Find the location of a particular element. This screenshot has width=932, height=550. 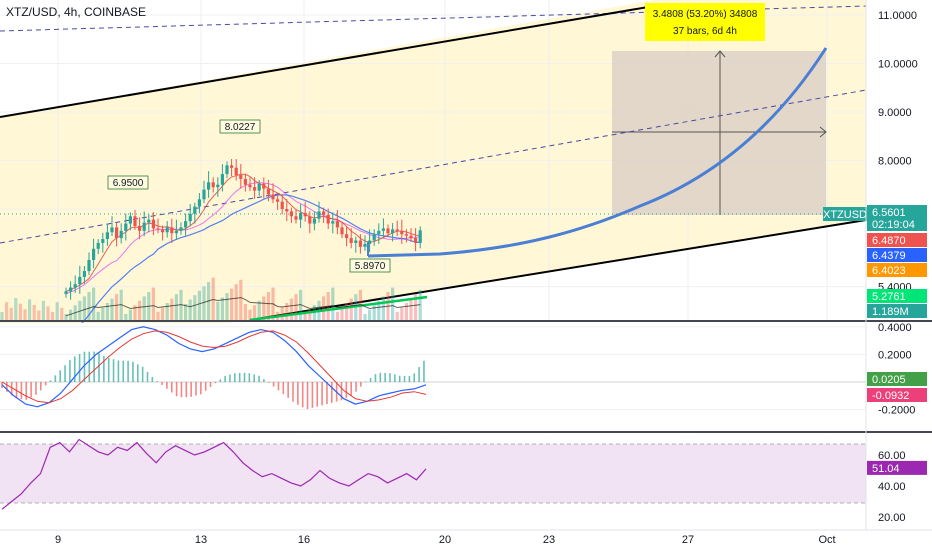

measure-box is located at coordinates (719, 133).